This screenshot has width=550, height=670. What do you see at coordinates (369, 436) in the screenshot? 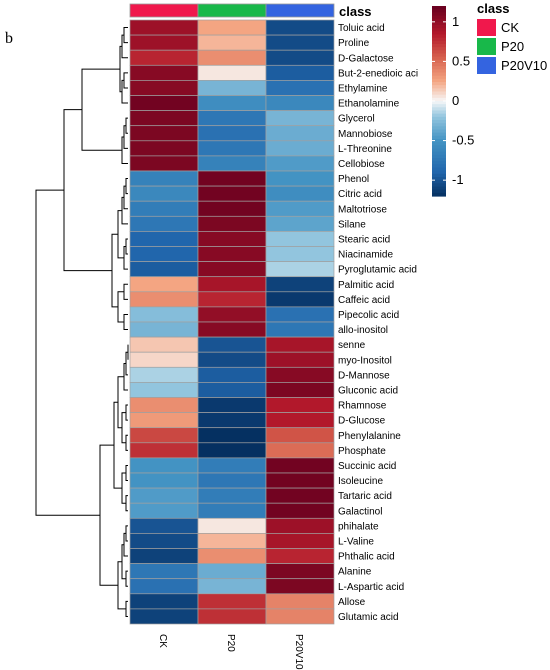
I see `row-label: Phenylalanine` at bounding box center [369, 436].